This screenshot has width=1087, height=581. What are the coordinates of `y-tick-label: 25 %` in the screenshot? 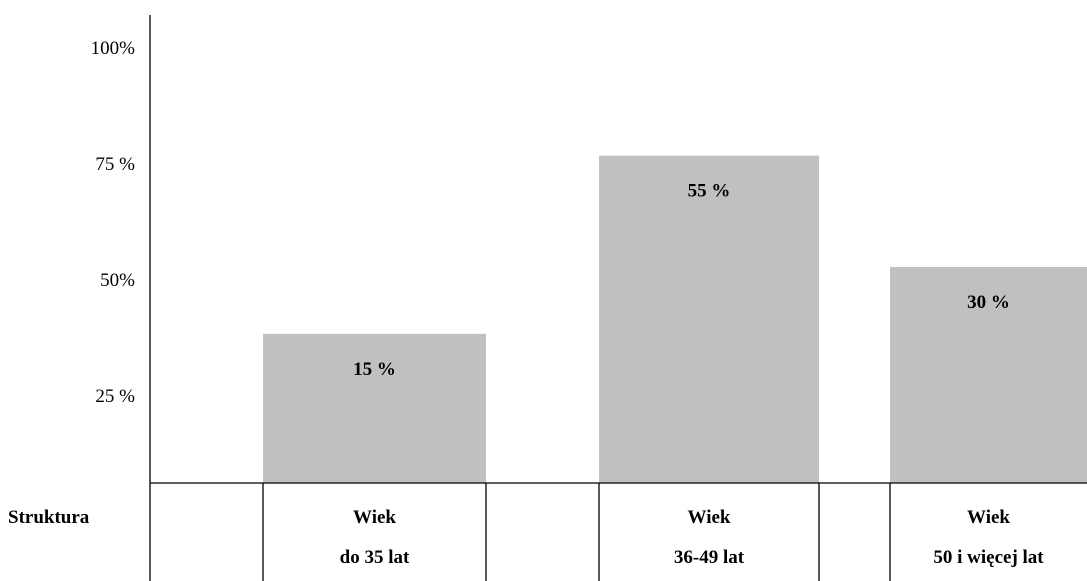 It's located at (115, 396).